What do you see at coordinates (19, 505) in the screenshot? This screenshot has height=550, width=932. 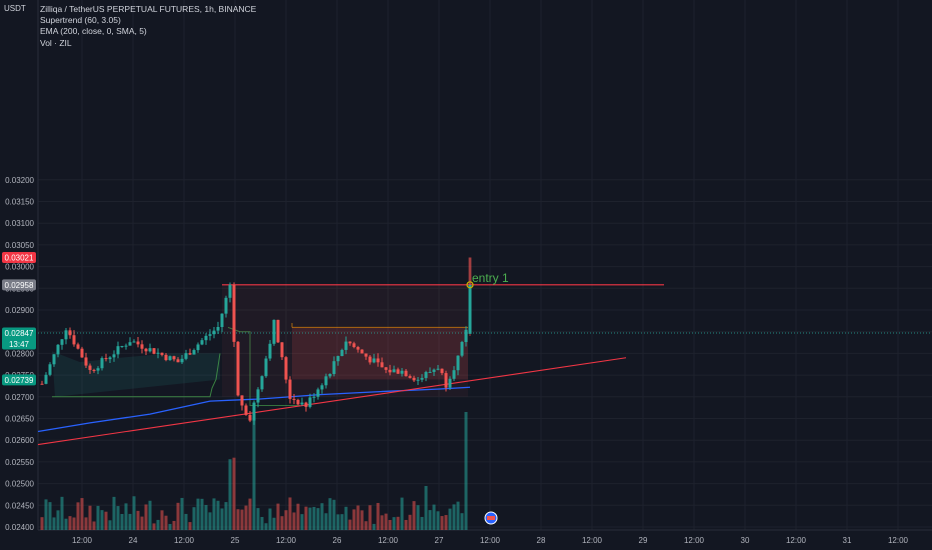 I see `price-tick-label: 0.02450` at bounding box center [19, 505].